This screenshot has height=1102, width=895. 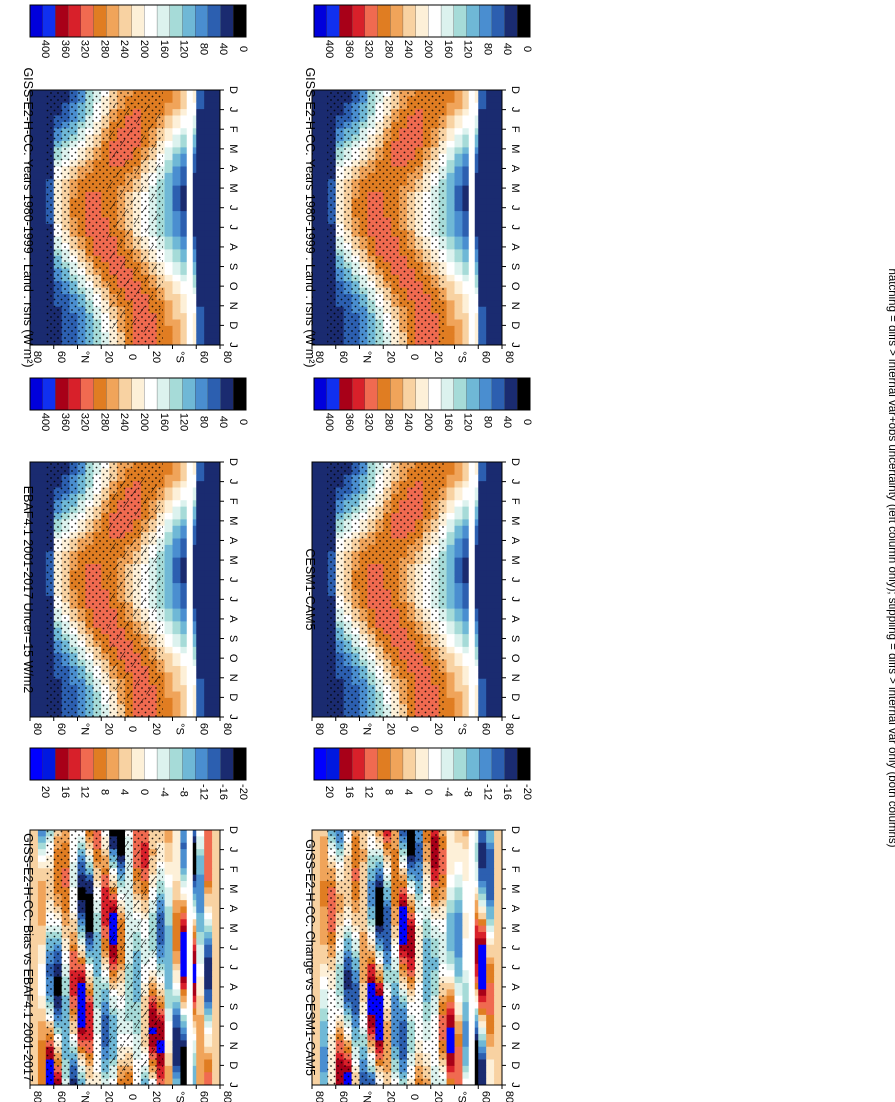 I want to click on lat-label: 0, so click(x=414, y=729).